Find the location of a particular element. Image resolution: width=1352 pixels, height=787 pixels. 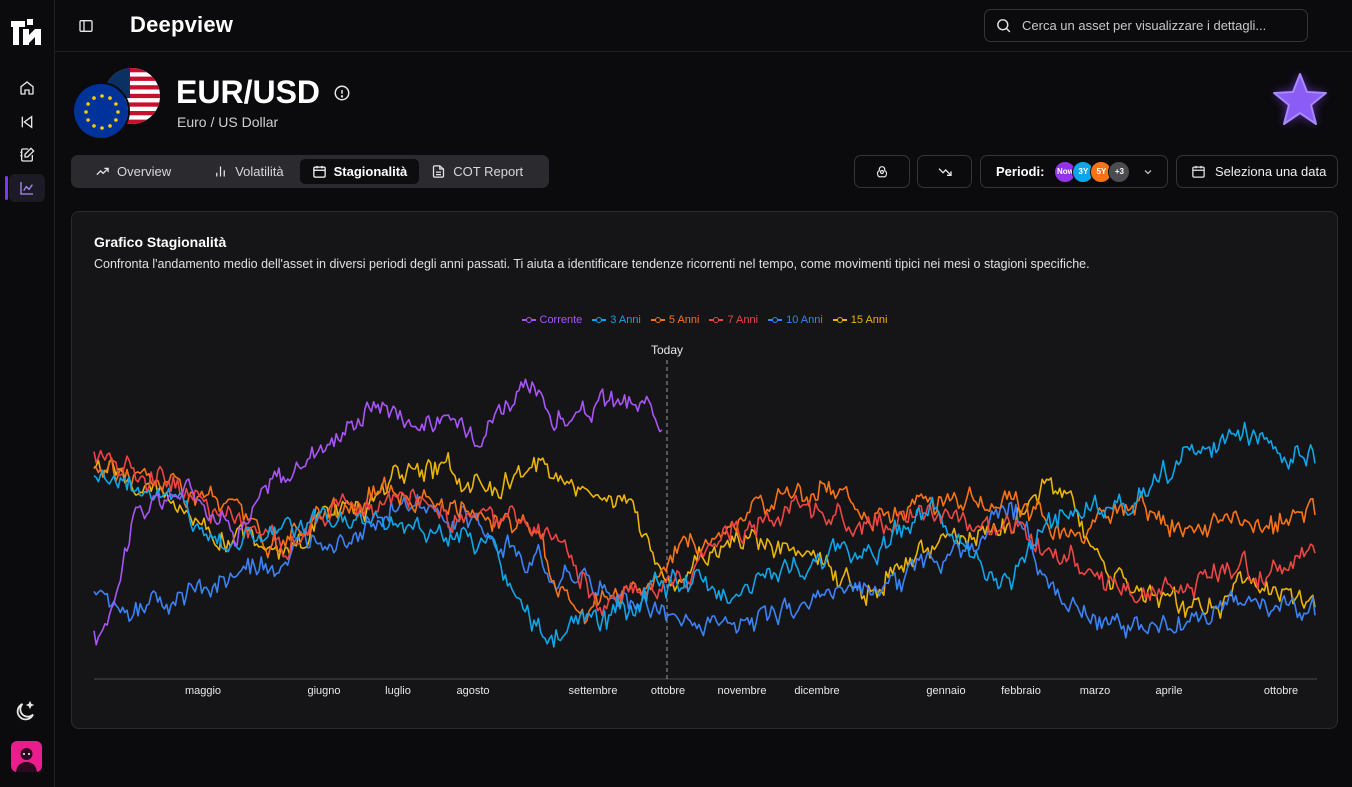

eu-flag-icon is located at coordinates (101, 111).